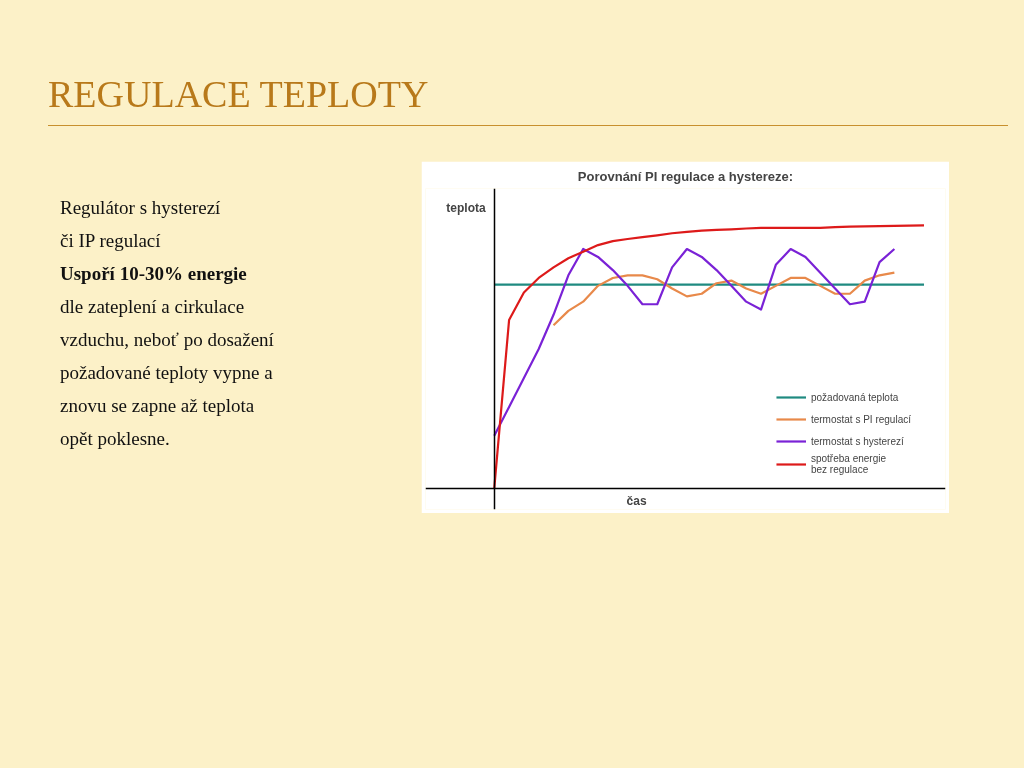 This screenshot has height=768, width=1024. Describe the element at coordinates (238, 94) in the screenshot. I see `text: REGULACE TEPLOTY` at that location.